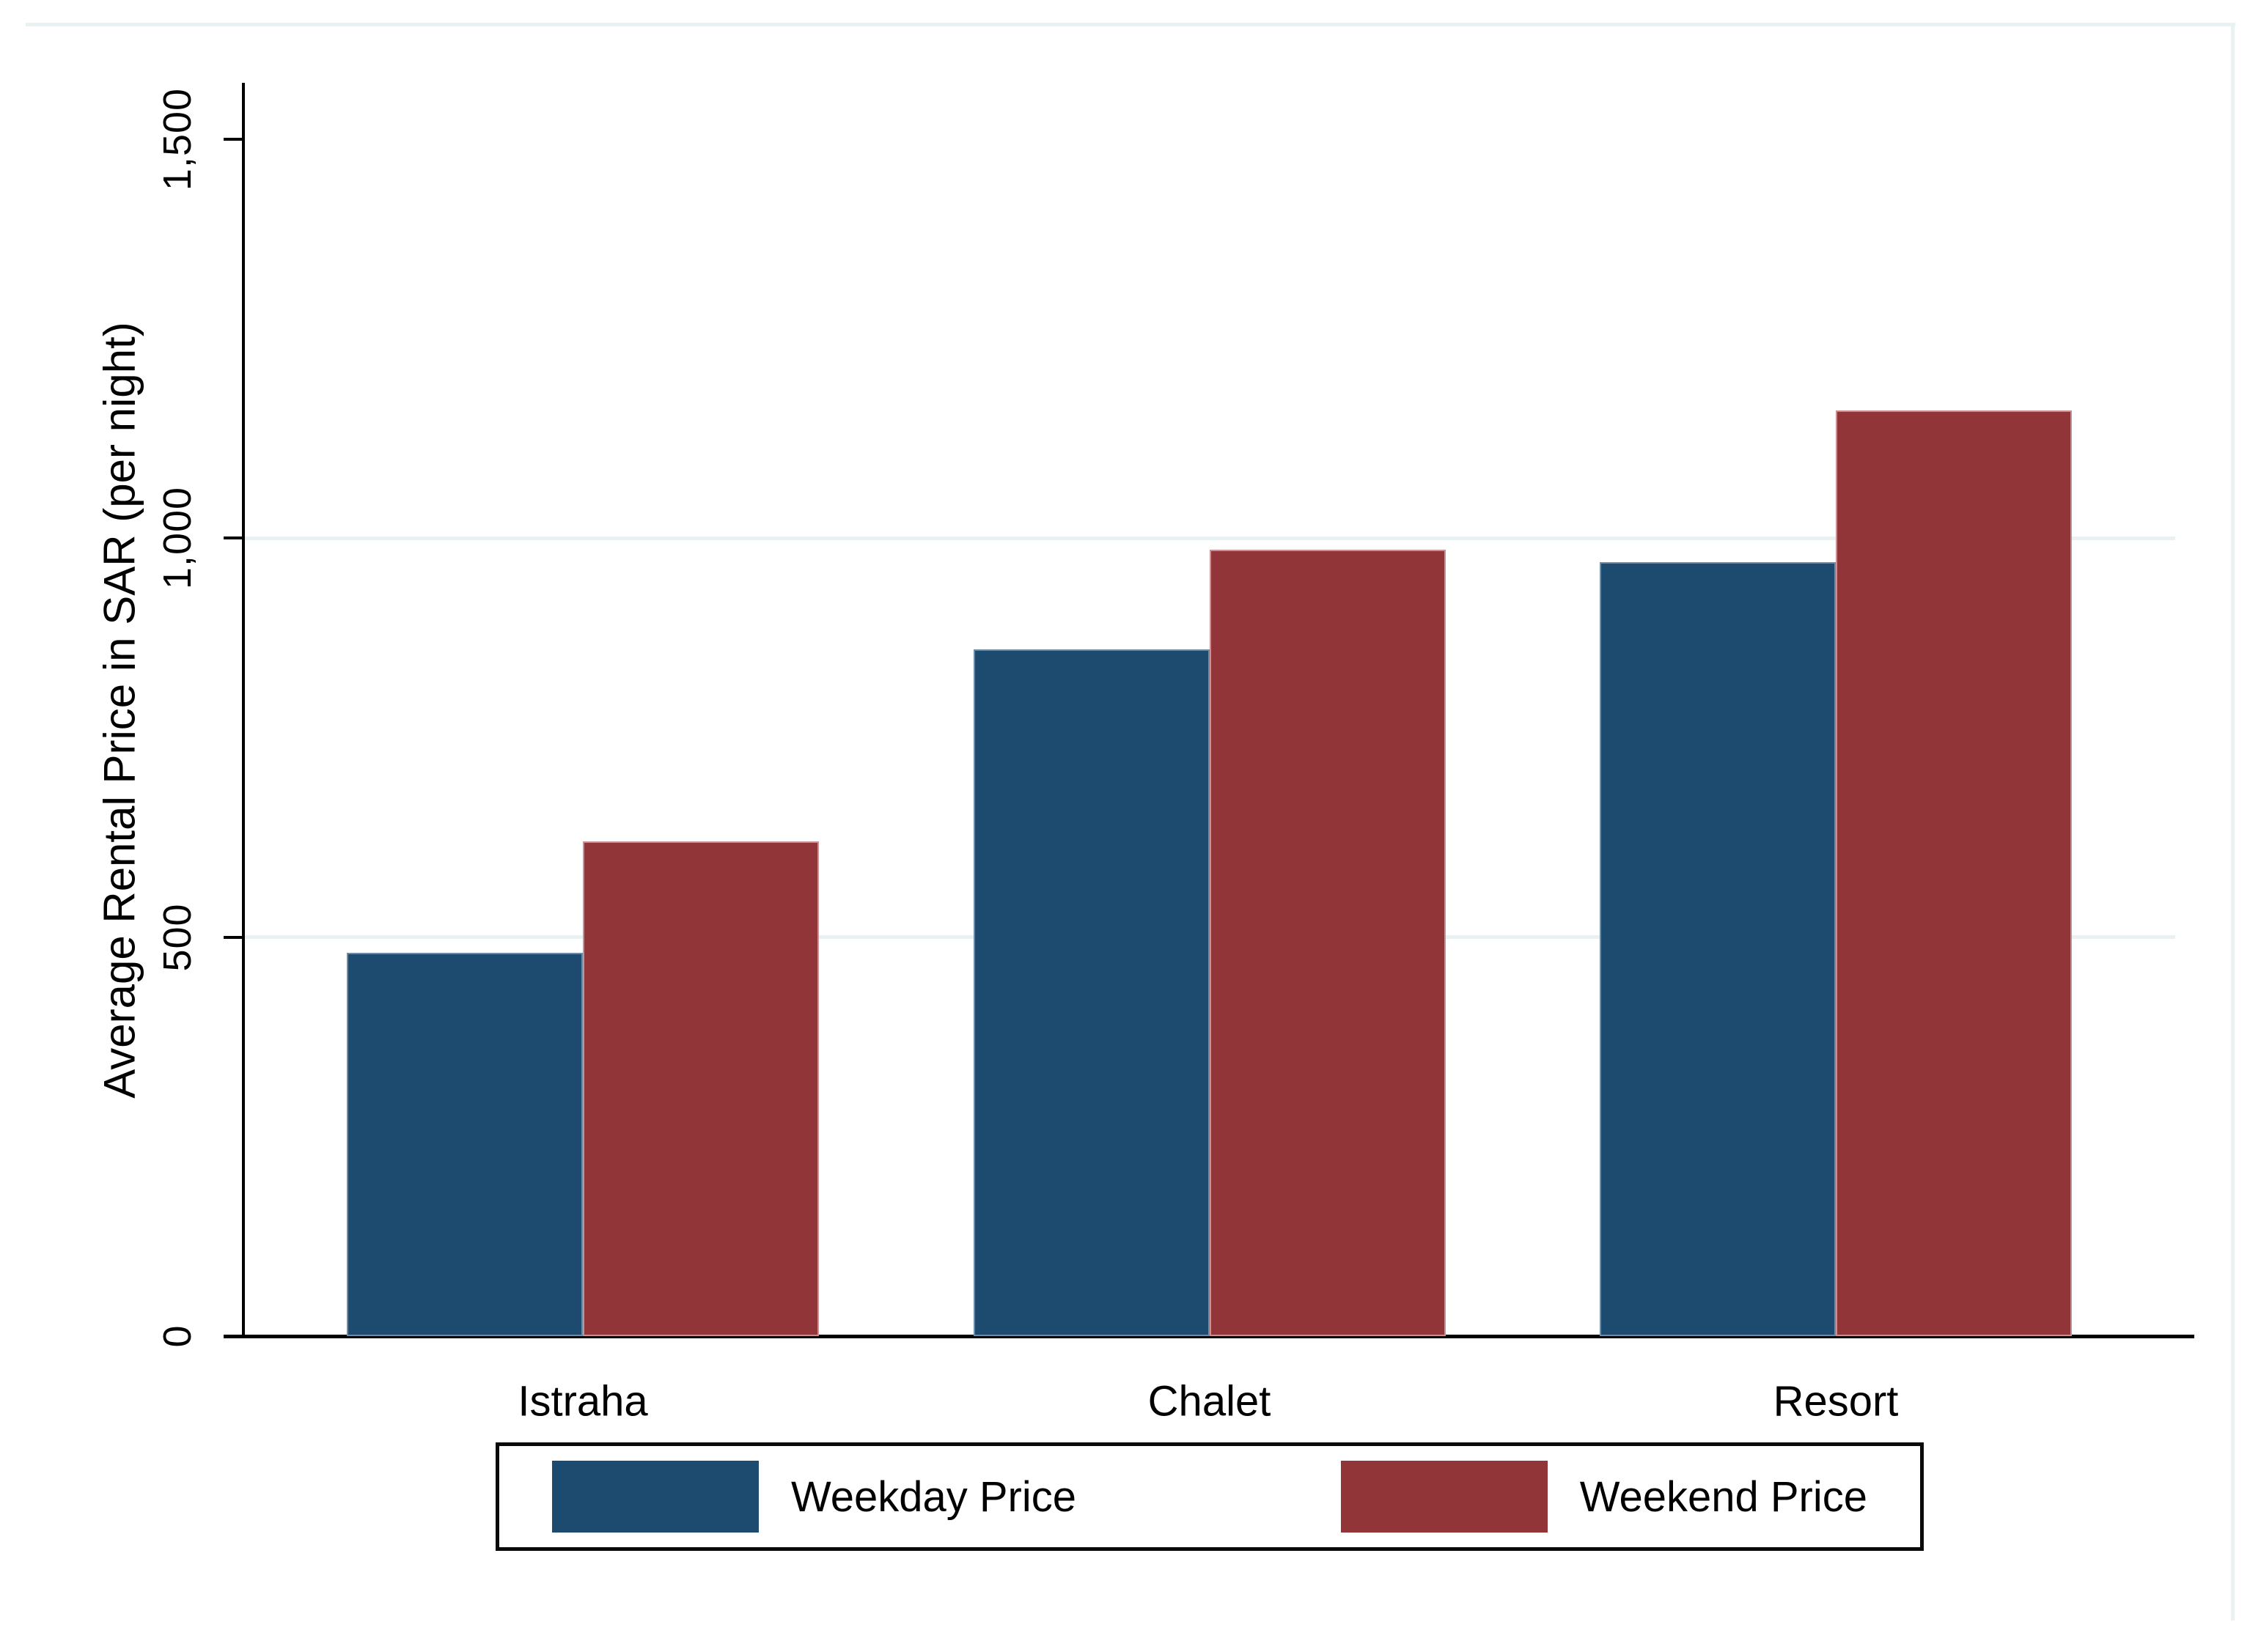 This screenshot has width=2261, height=1652. I want to click on y-axis-line, so click(243, 710).